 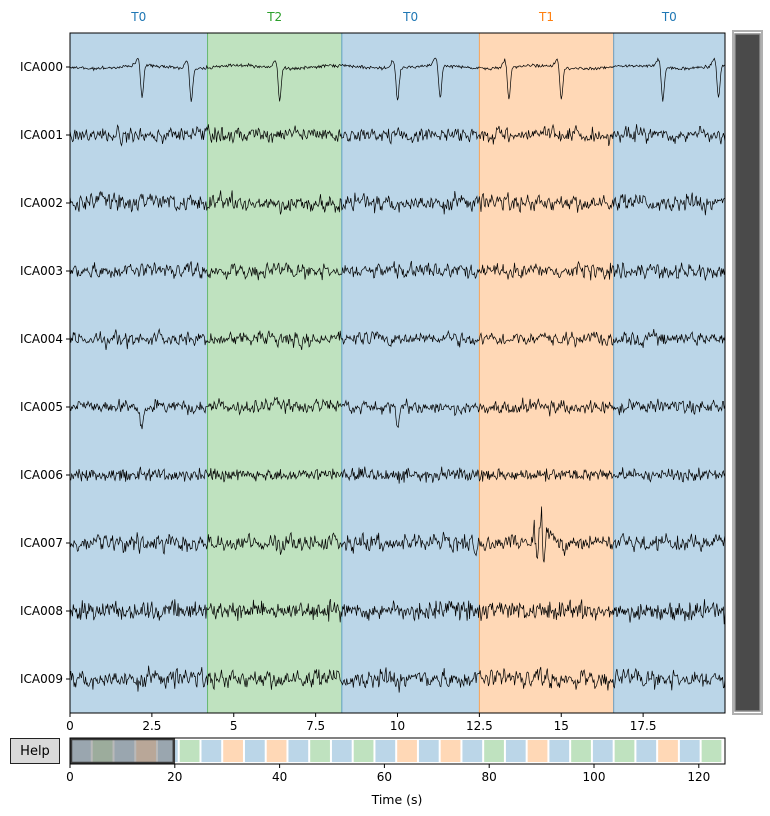 I want to click on x-axis-label: Time (s), so click(x=397, y=799).